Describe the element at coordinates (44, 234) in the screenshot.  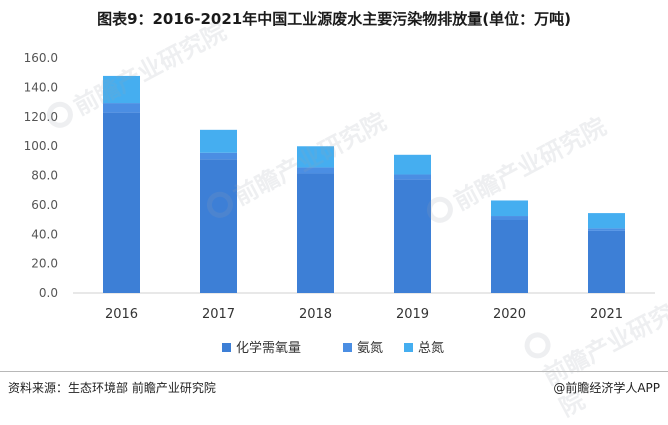
I see `y-tick-label: 40.0` at that location.